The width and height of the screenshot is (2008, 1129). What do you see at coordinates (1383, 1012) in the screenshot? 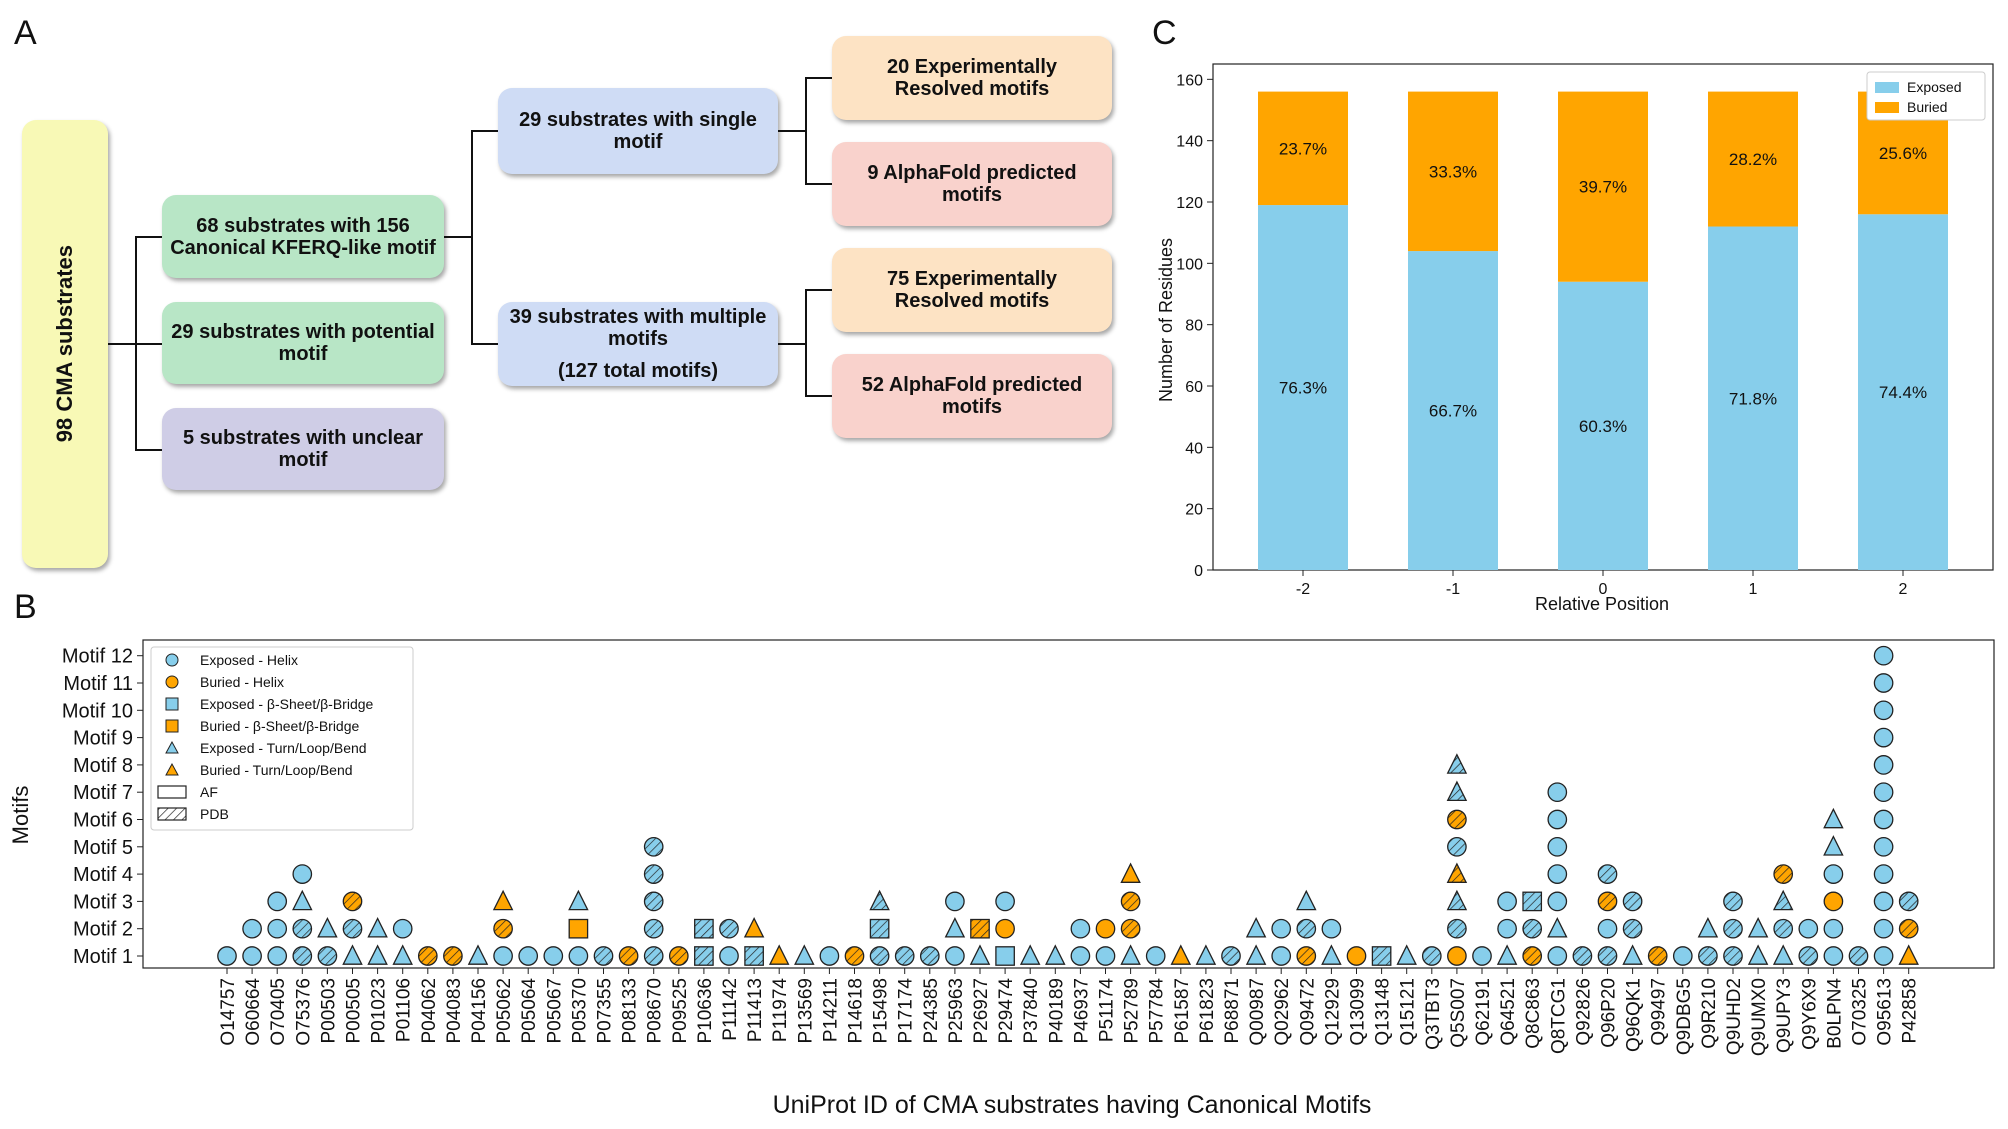
I see `protein-id-label: Q13148` at bounding box center [1383, 1012].